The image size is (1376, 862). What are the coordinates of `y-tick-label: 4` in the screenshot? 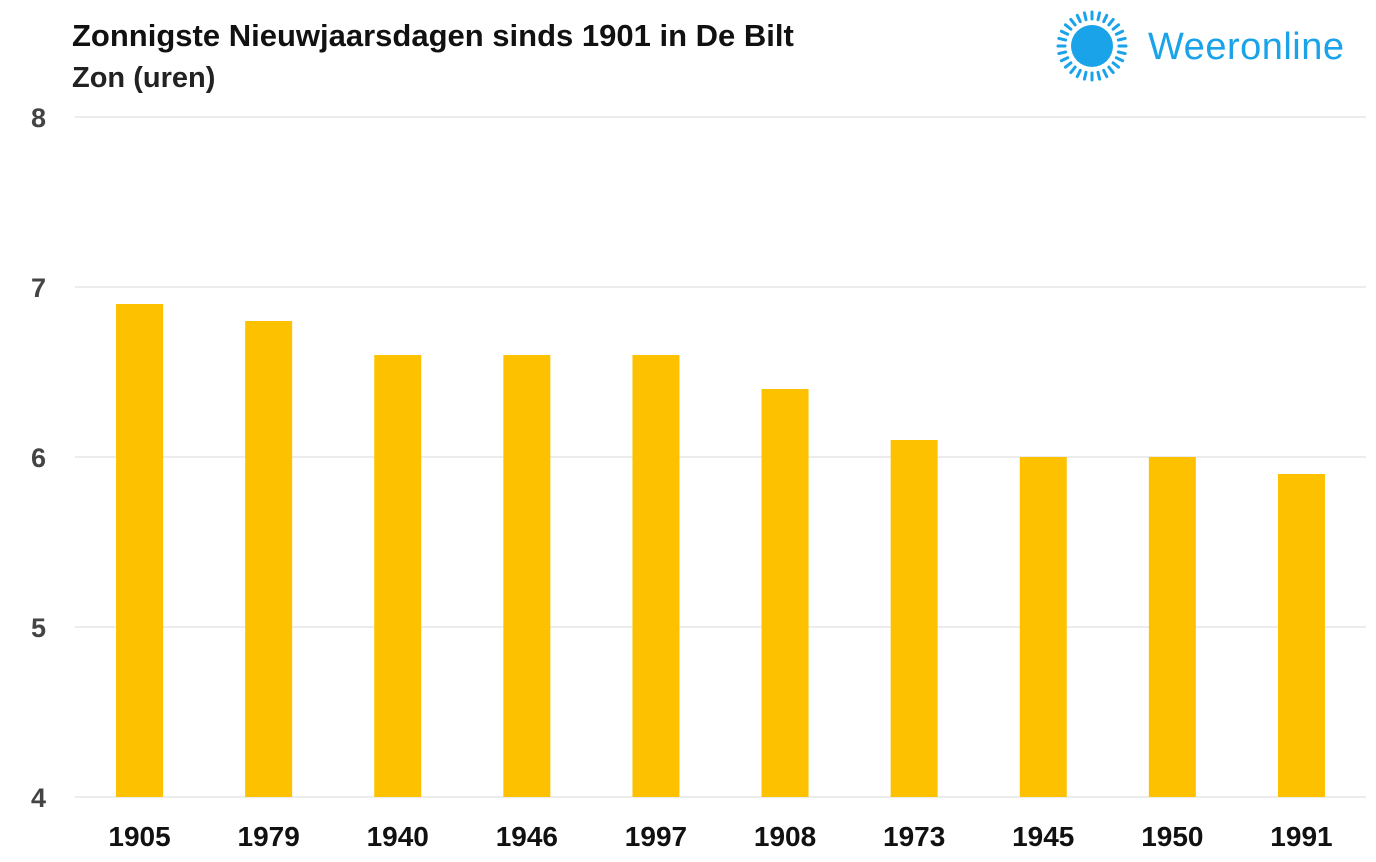 It's located at (38, 798).